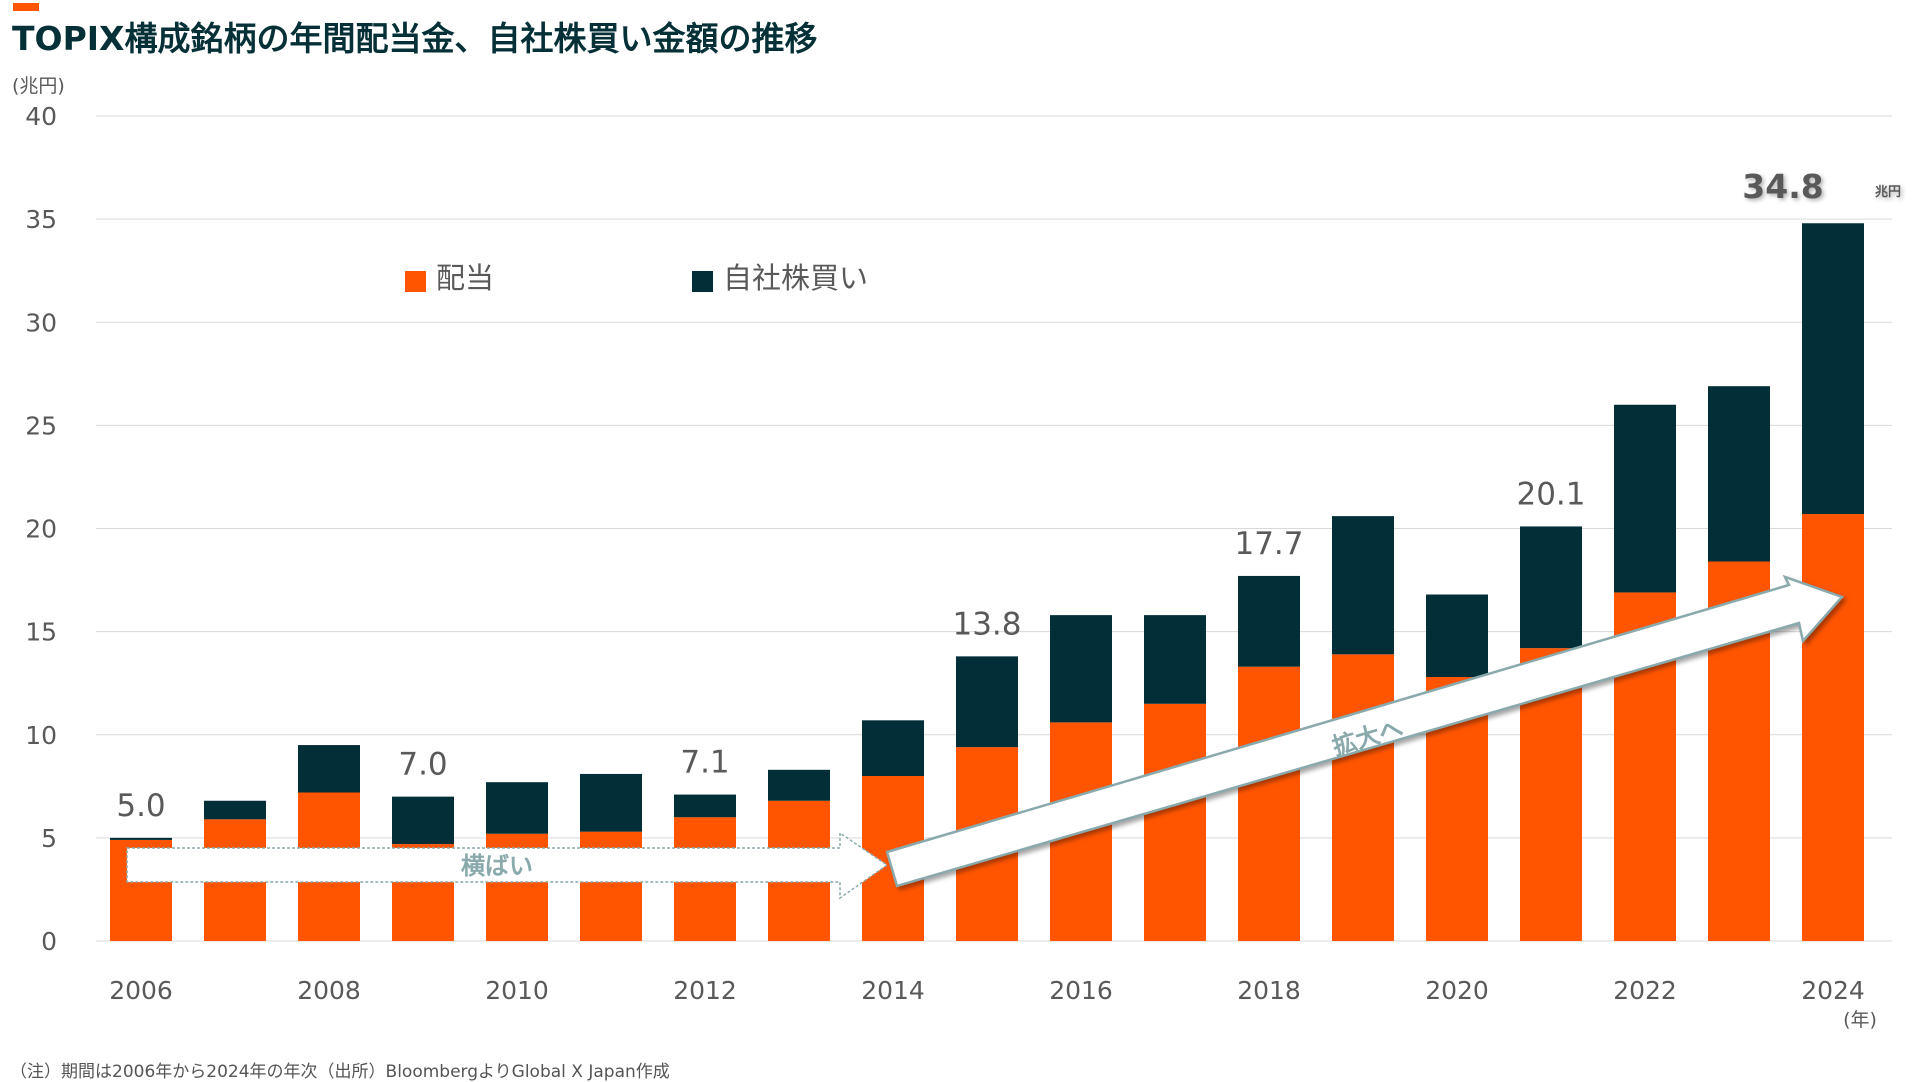 This screenshot has height=1082, width=1920. What do you see at coordinates (1833, 990) in the screenshot?
I see `x-tick-label: 2024` at bounding box center [1833, 990].